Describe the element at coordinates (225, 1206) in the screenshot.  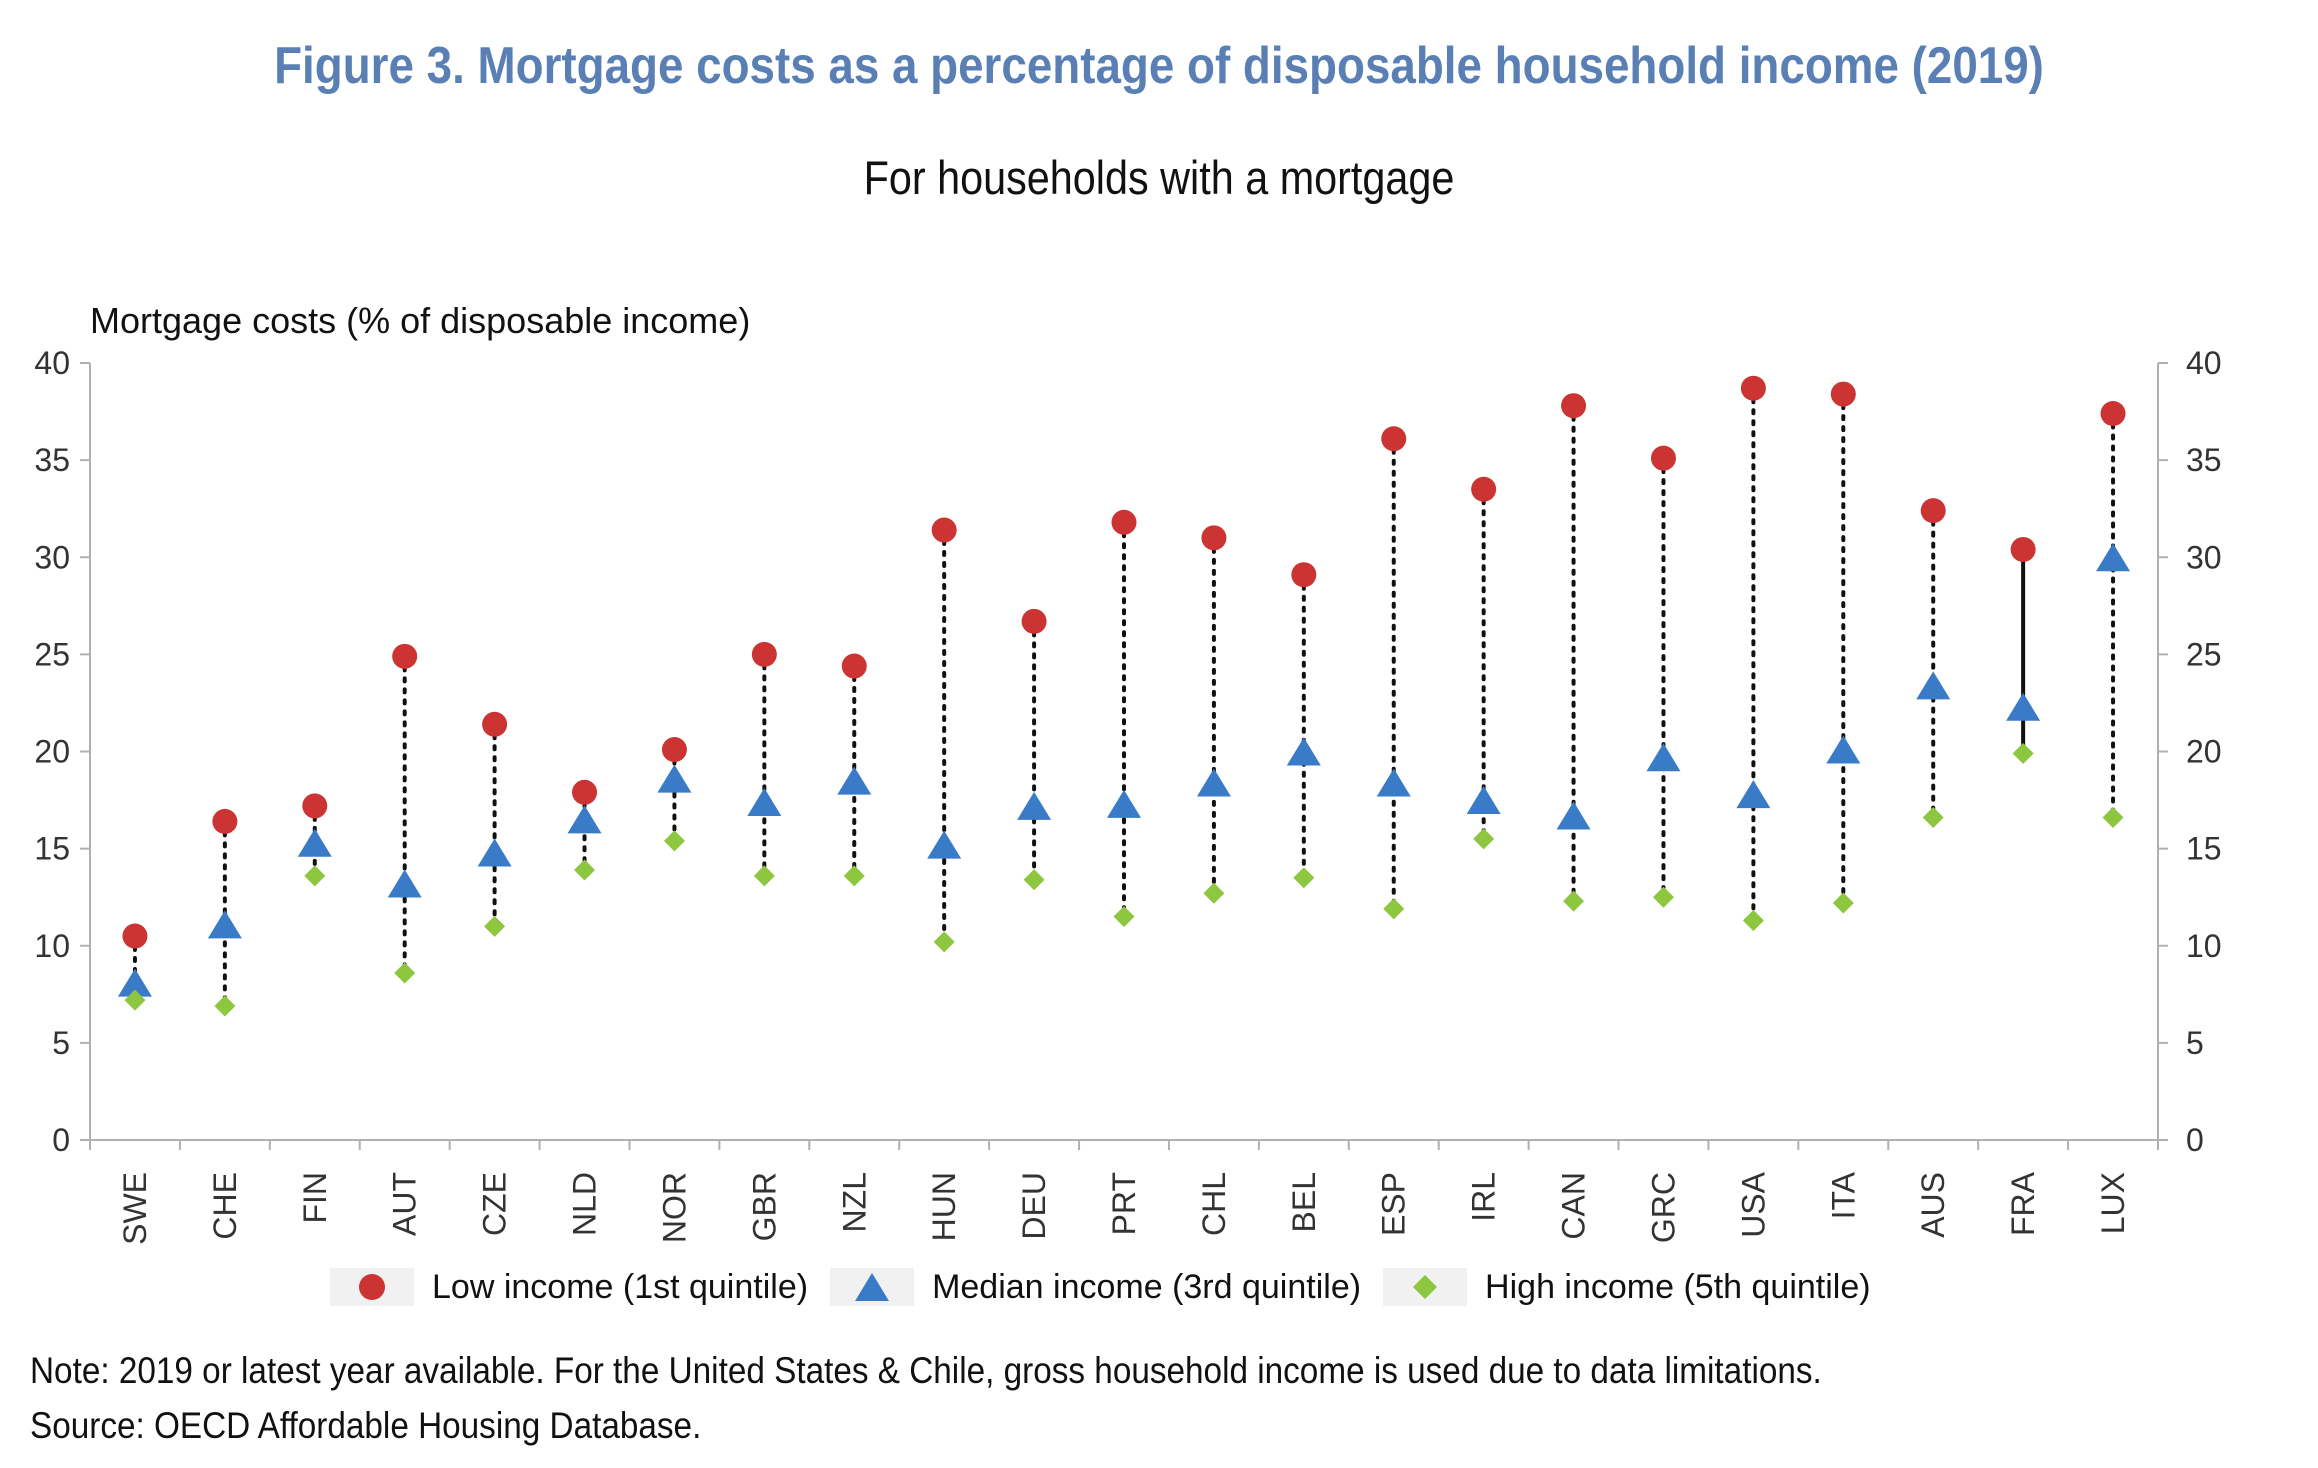
I see `x-tick-label-che: CHE` at that location.